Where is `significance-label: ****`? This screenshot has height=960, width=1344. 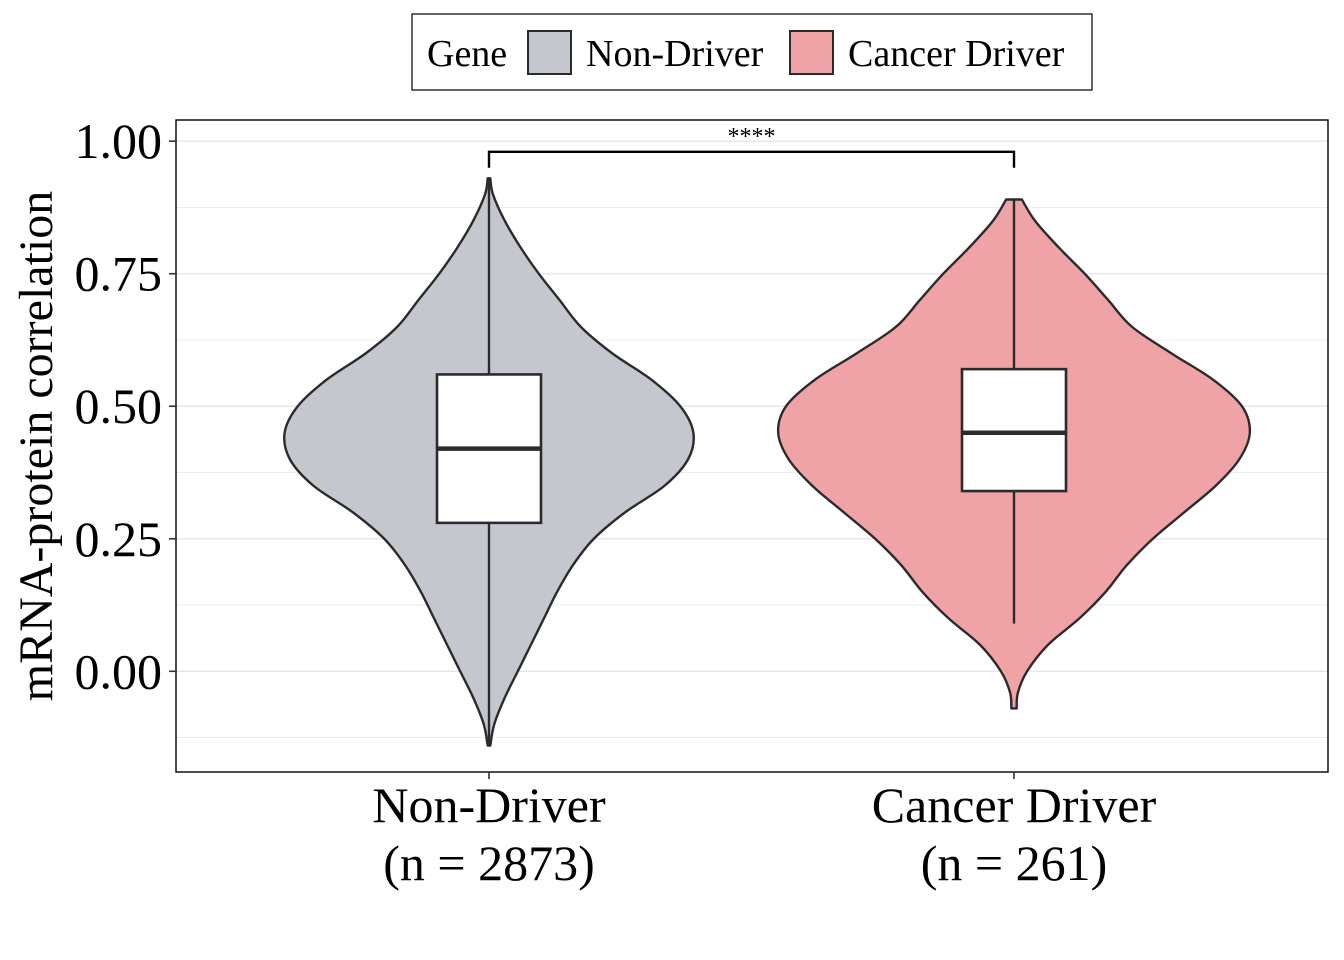
significance-label: **** is located at coordinates (752, 137).